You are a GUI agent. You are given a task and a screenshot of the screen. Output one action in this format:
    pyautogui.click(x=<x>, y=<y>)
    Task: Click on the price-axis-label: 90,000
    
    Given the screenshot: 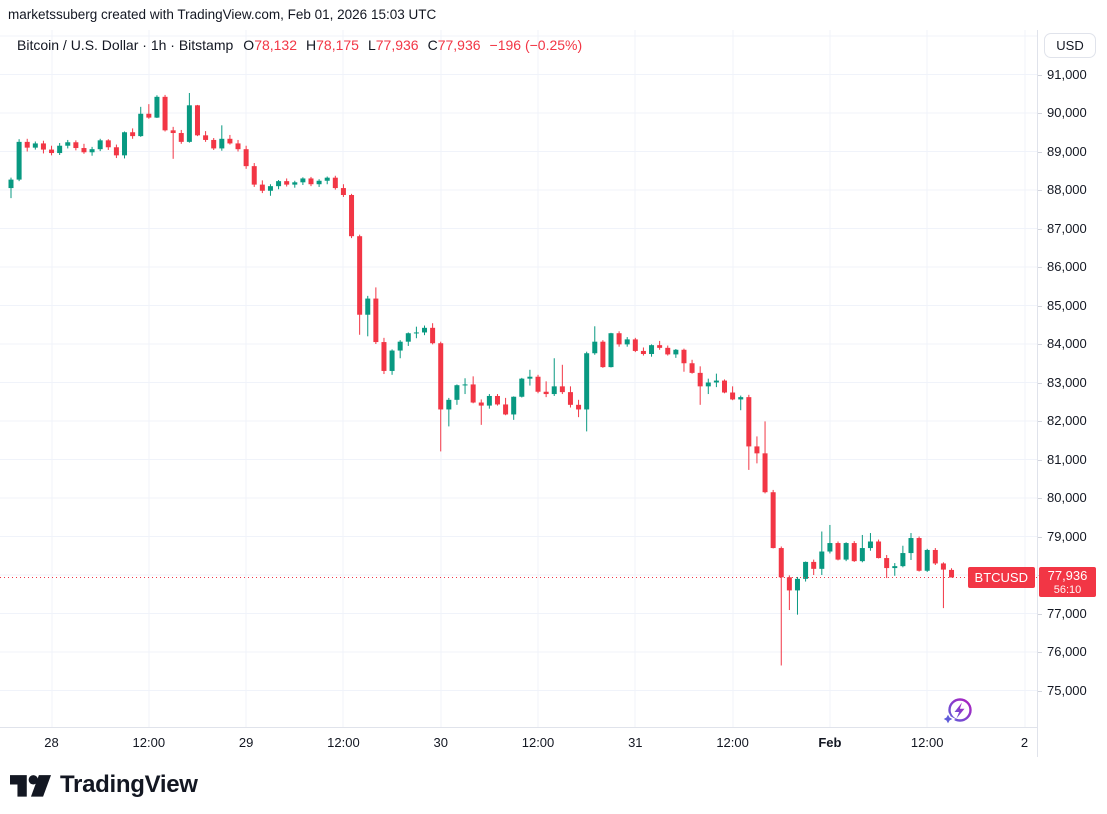 What is the action you would take?
    pyautogui.click(x=1067, y=112)
    